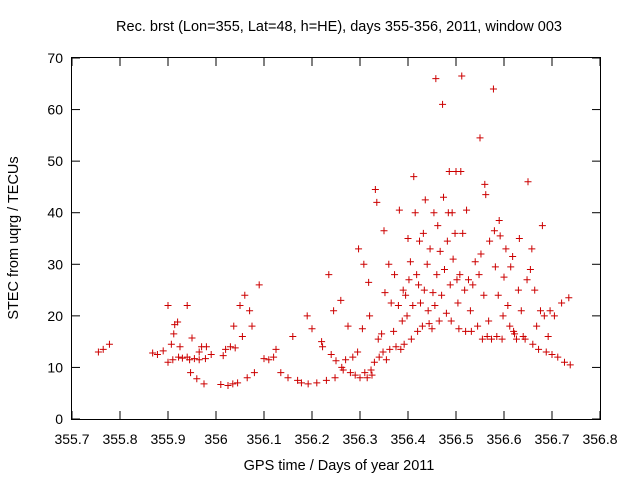 Image resolution: width=640 pixels, height=480 pixels. What do you see at coordinates (455, 439) in the screenshot?
I see `x-tick-label: 356.5` at bounding box center [455, 439].